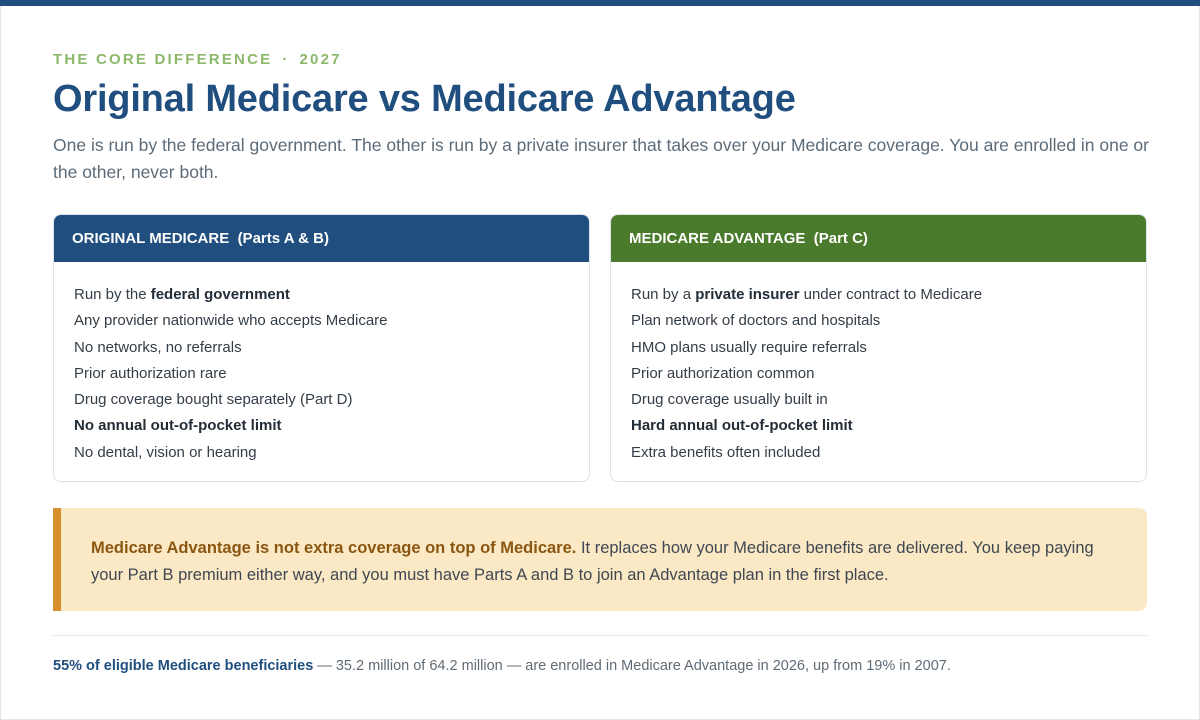  What do you see at coordinates (729, 400) in the screenshot?
I see `list-item-text: Drug coverage usually built in` at bounding box center [729, 400].